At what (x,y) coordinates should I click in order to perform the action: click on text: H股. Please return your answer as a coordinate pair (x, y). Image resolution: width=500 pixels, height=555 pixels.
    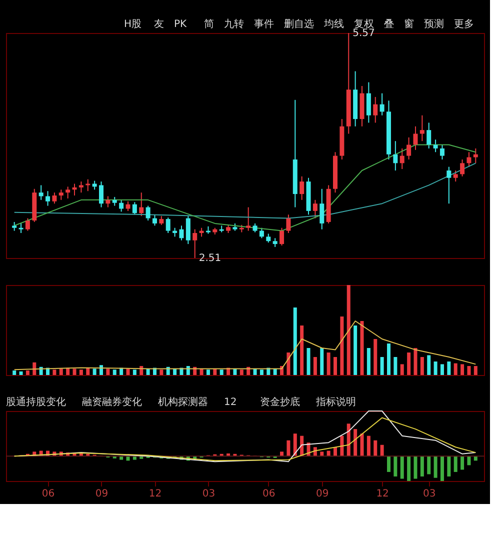
    Looking at the image, I should click on (133, 24).